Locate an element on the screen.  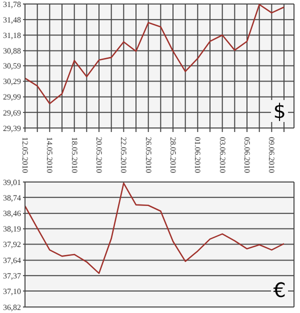
x-tick-label: 09.06.2010 is located at coordinates (271, 155).